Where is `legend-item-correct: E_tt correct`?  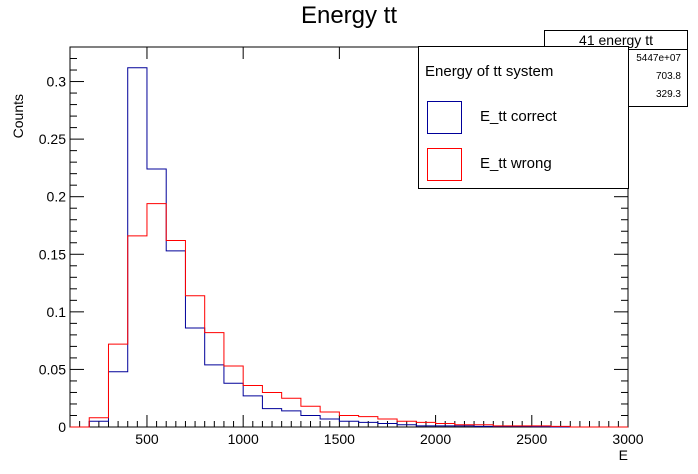 legend-item-correct: E_tt correct is located at coordinates (524, 118).